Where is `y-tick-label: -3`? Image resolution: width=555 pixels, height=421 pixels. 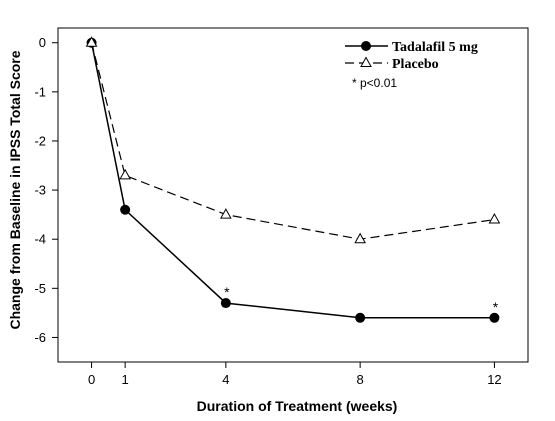
y-tick-label: -3 is located at coordinates (40, 190).